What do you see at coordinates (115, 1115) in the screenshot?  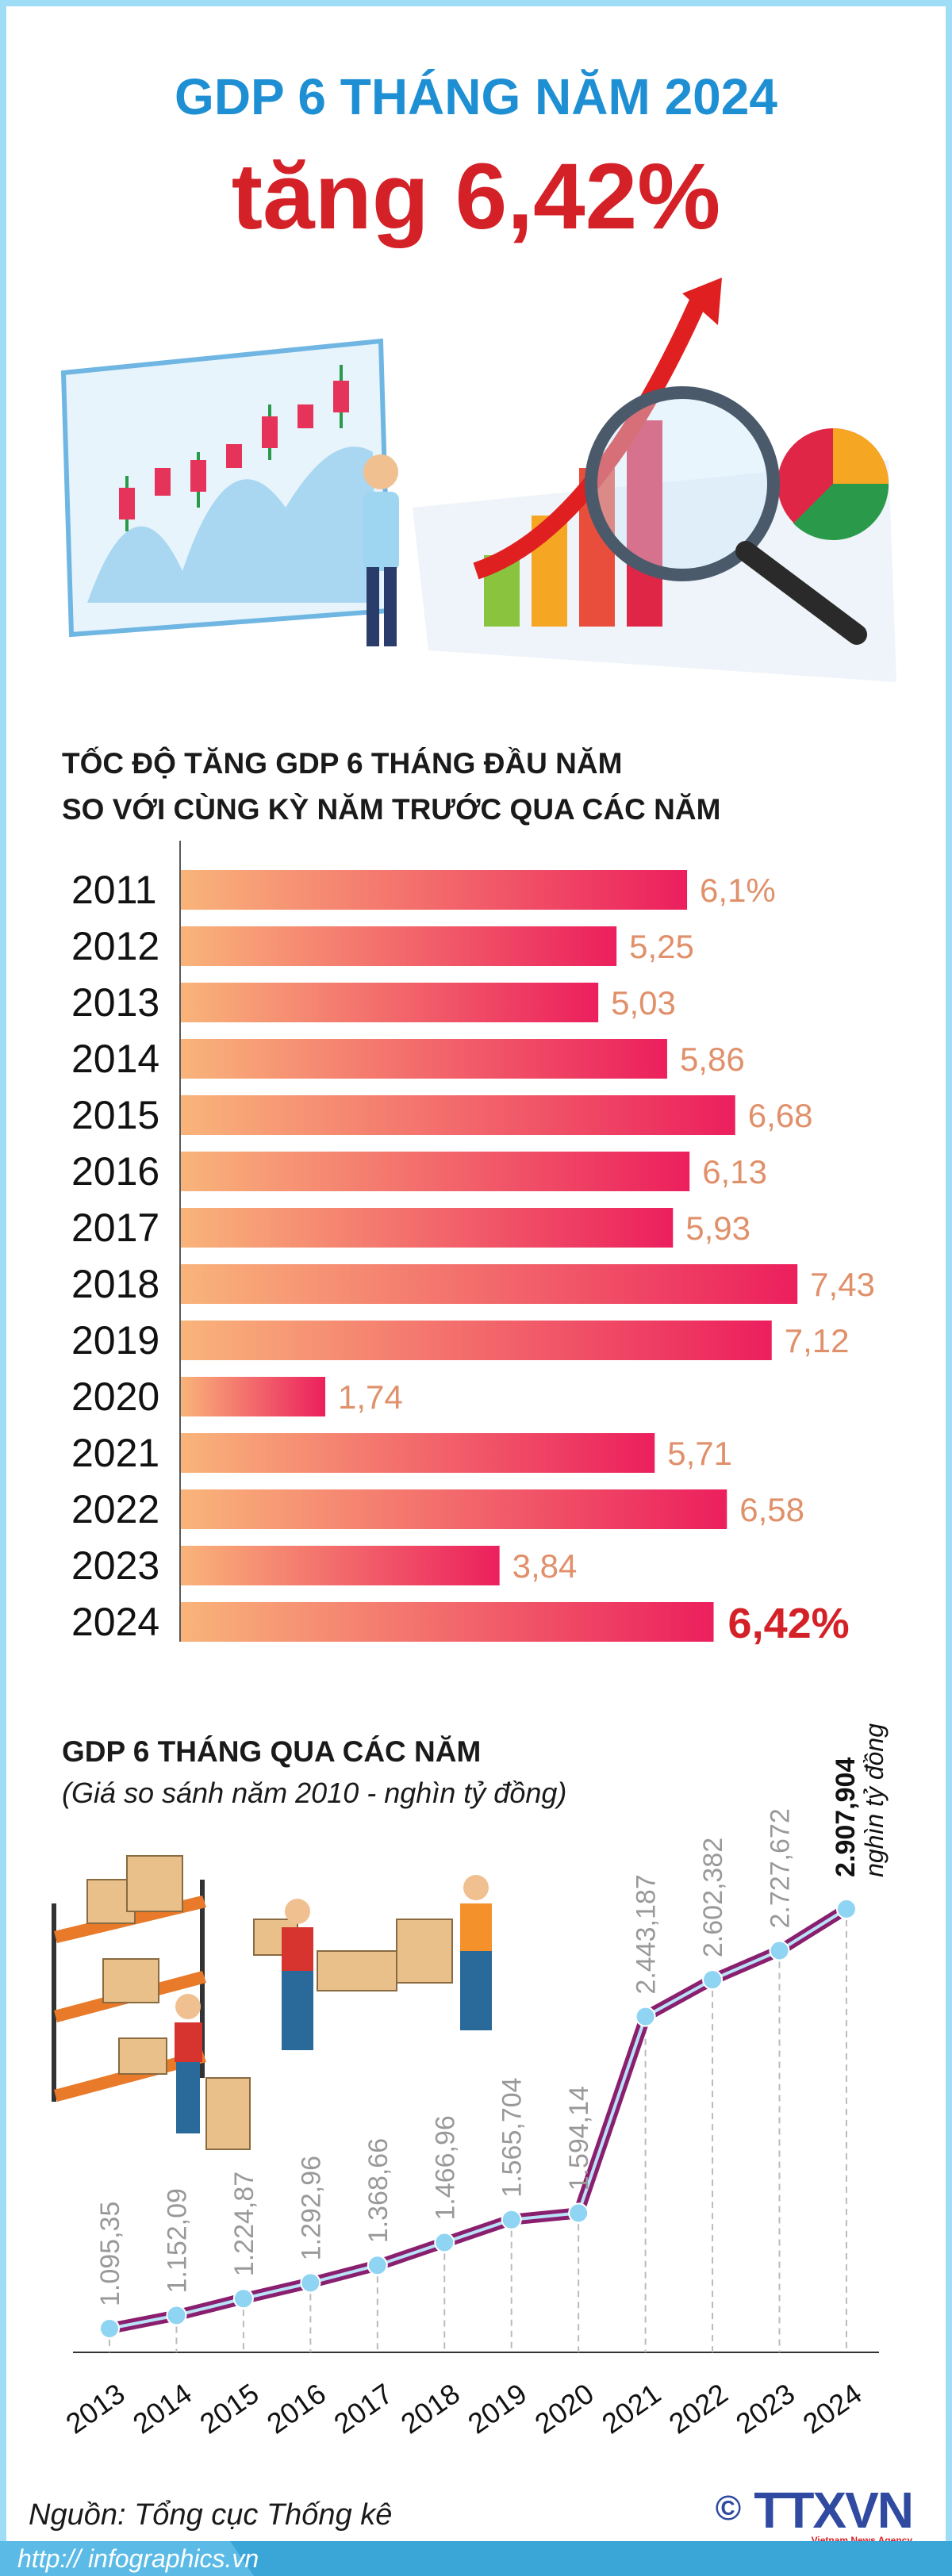 I see `bar-year-label: 2015` at bounding box center [115, 1115].